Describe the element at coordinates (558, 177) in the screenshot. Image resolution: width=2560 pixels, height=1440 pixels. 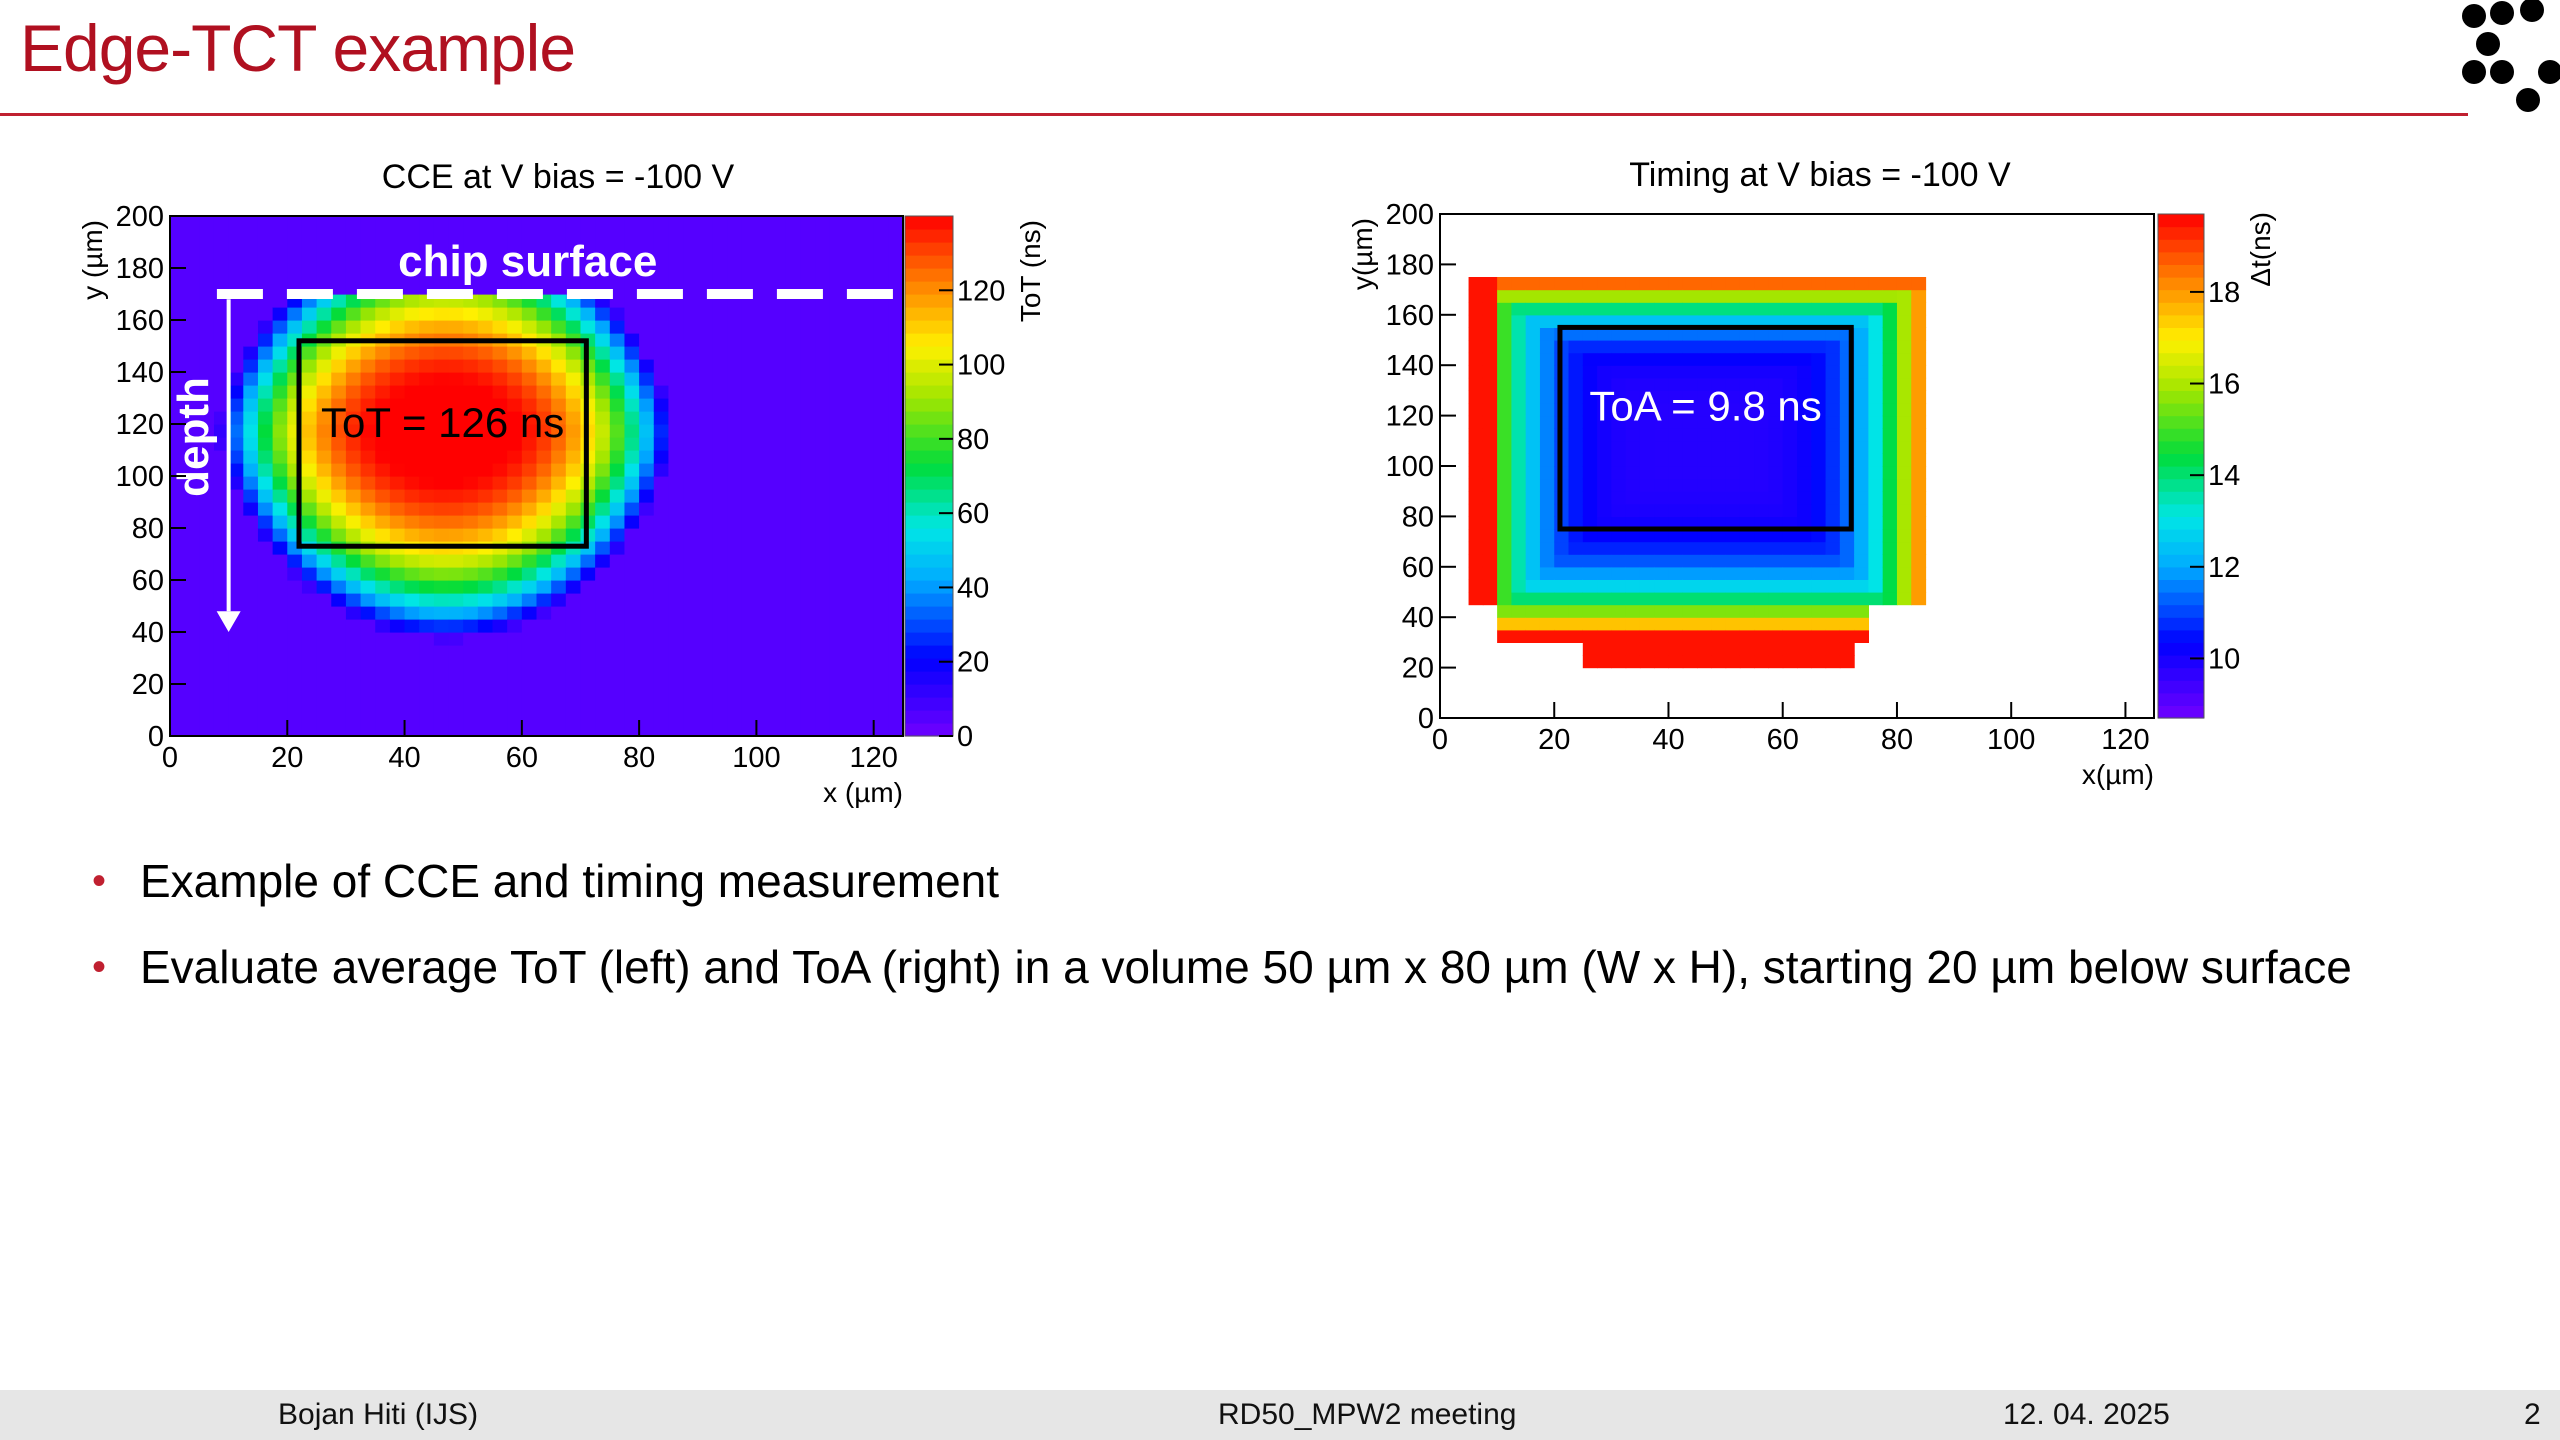
I see `chart-title: CCE at V bias = -100 V` at that location.